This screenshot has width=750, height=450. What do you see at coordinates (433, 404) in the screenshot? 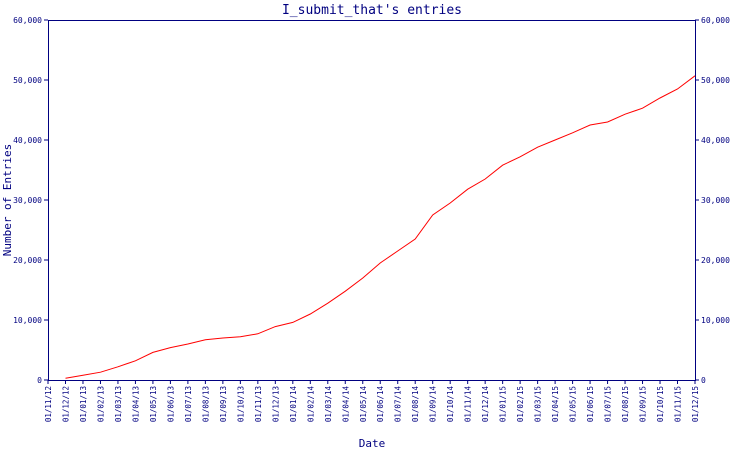
I see `x-tick-label: 01/09/14` at bounding box center [433, 404].